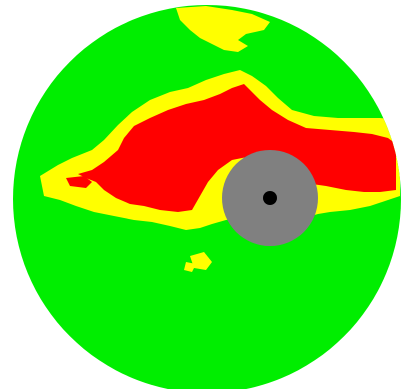 This screenshot has width=404, height=389. What do you see at coordinates (223, 29) in the screenshot?
I see `yellow-top-plume` at bounding box center [223, 29].